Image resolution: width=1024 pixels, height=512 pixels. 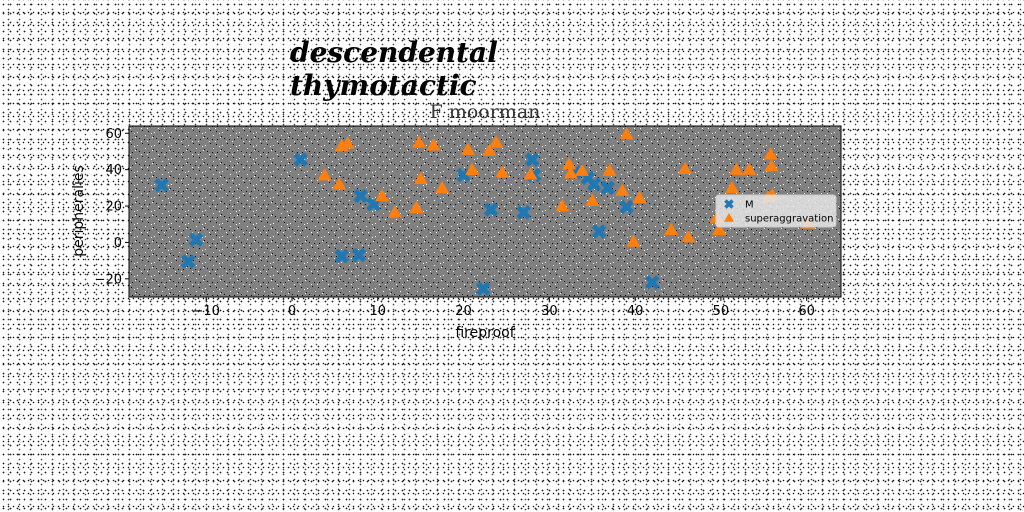 I want to click on legend-box, so click(x=776, y=211).